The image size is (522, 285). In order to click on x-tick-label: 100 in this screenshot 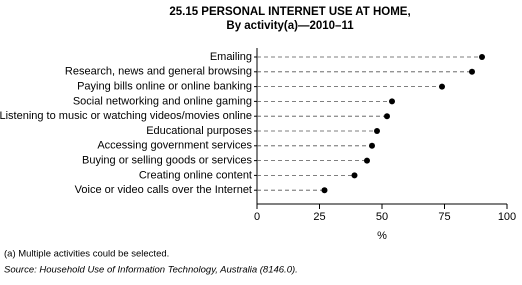, I will do `click(507, 217)`.